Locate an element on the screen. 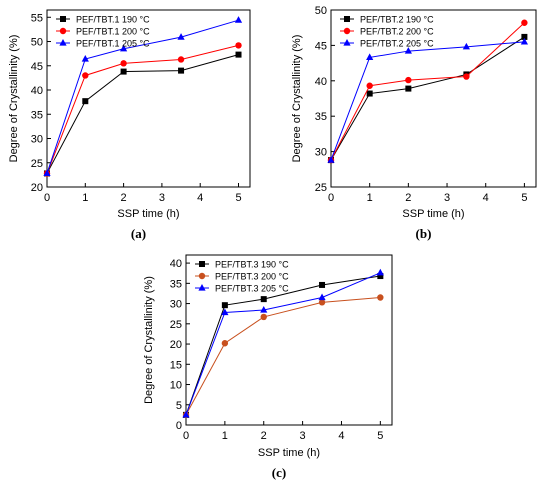  y-tick-label: 10 is located at coordinates (176, 386).